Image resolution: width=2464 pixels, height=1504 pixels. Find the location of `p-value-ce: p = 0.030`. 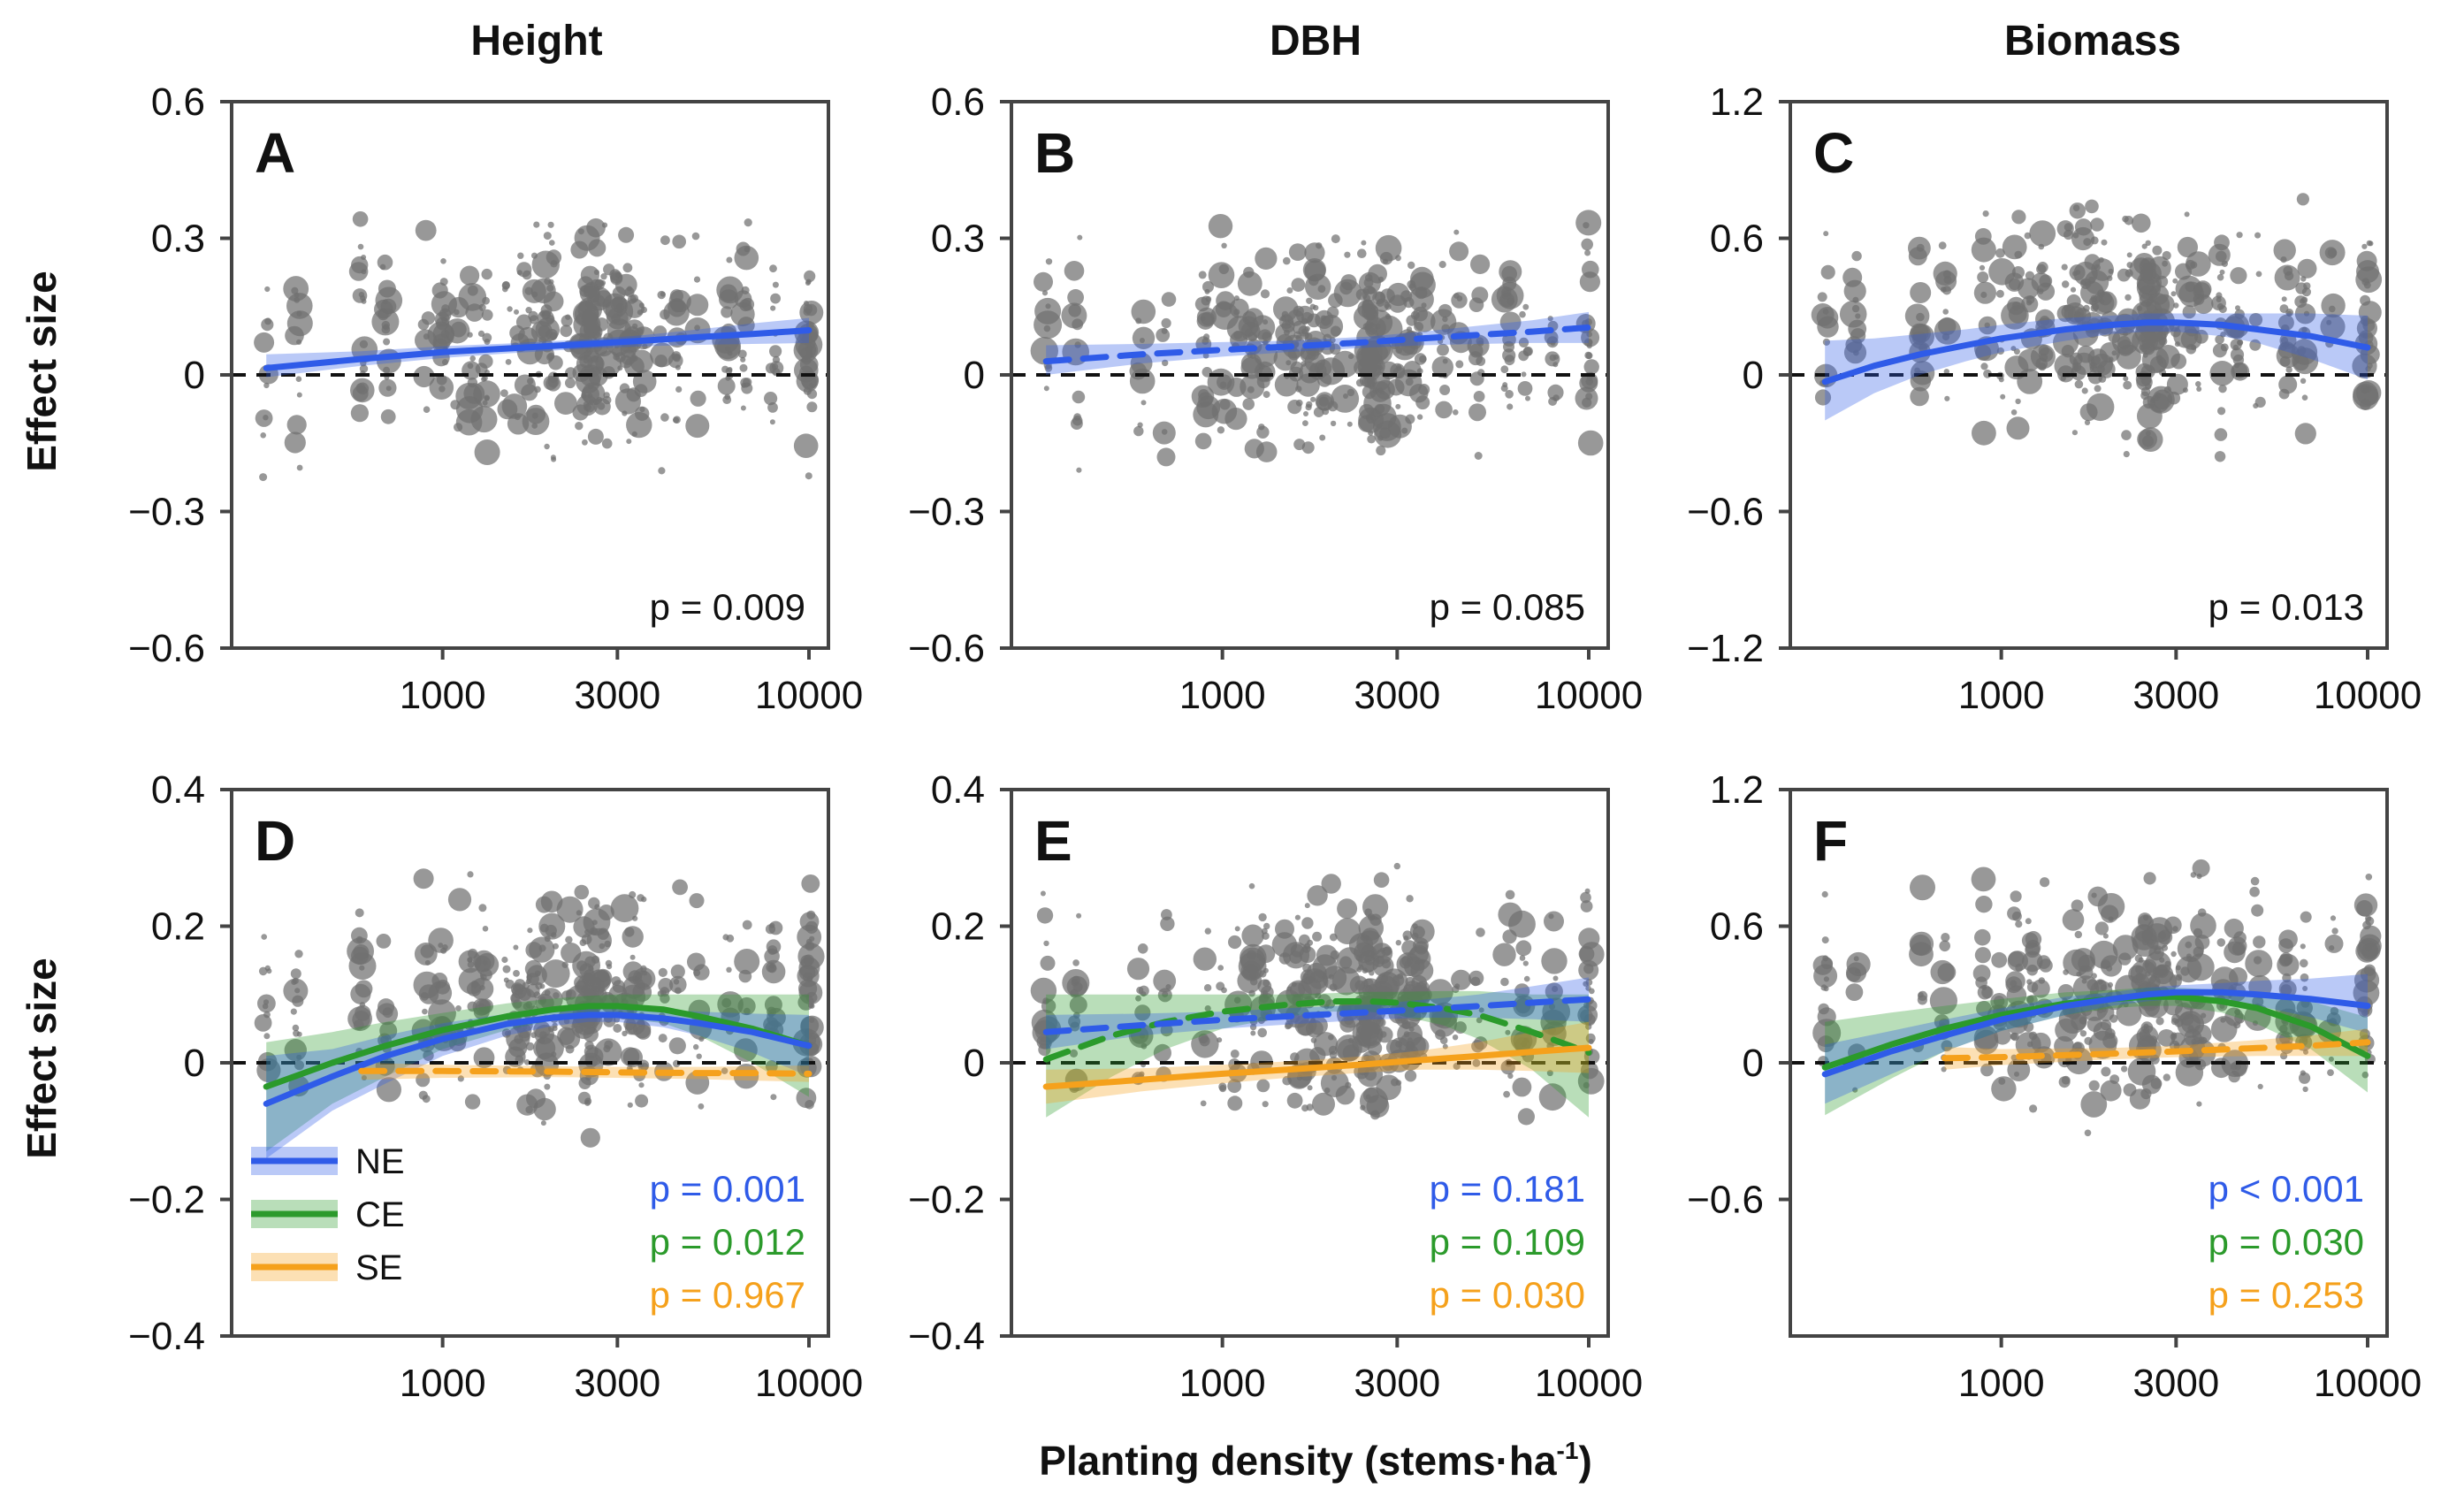

p-value-ce: p = 0.030 is located at coordinates (2286, 1242).